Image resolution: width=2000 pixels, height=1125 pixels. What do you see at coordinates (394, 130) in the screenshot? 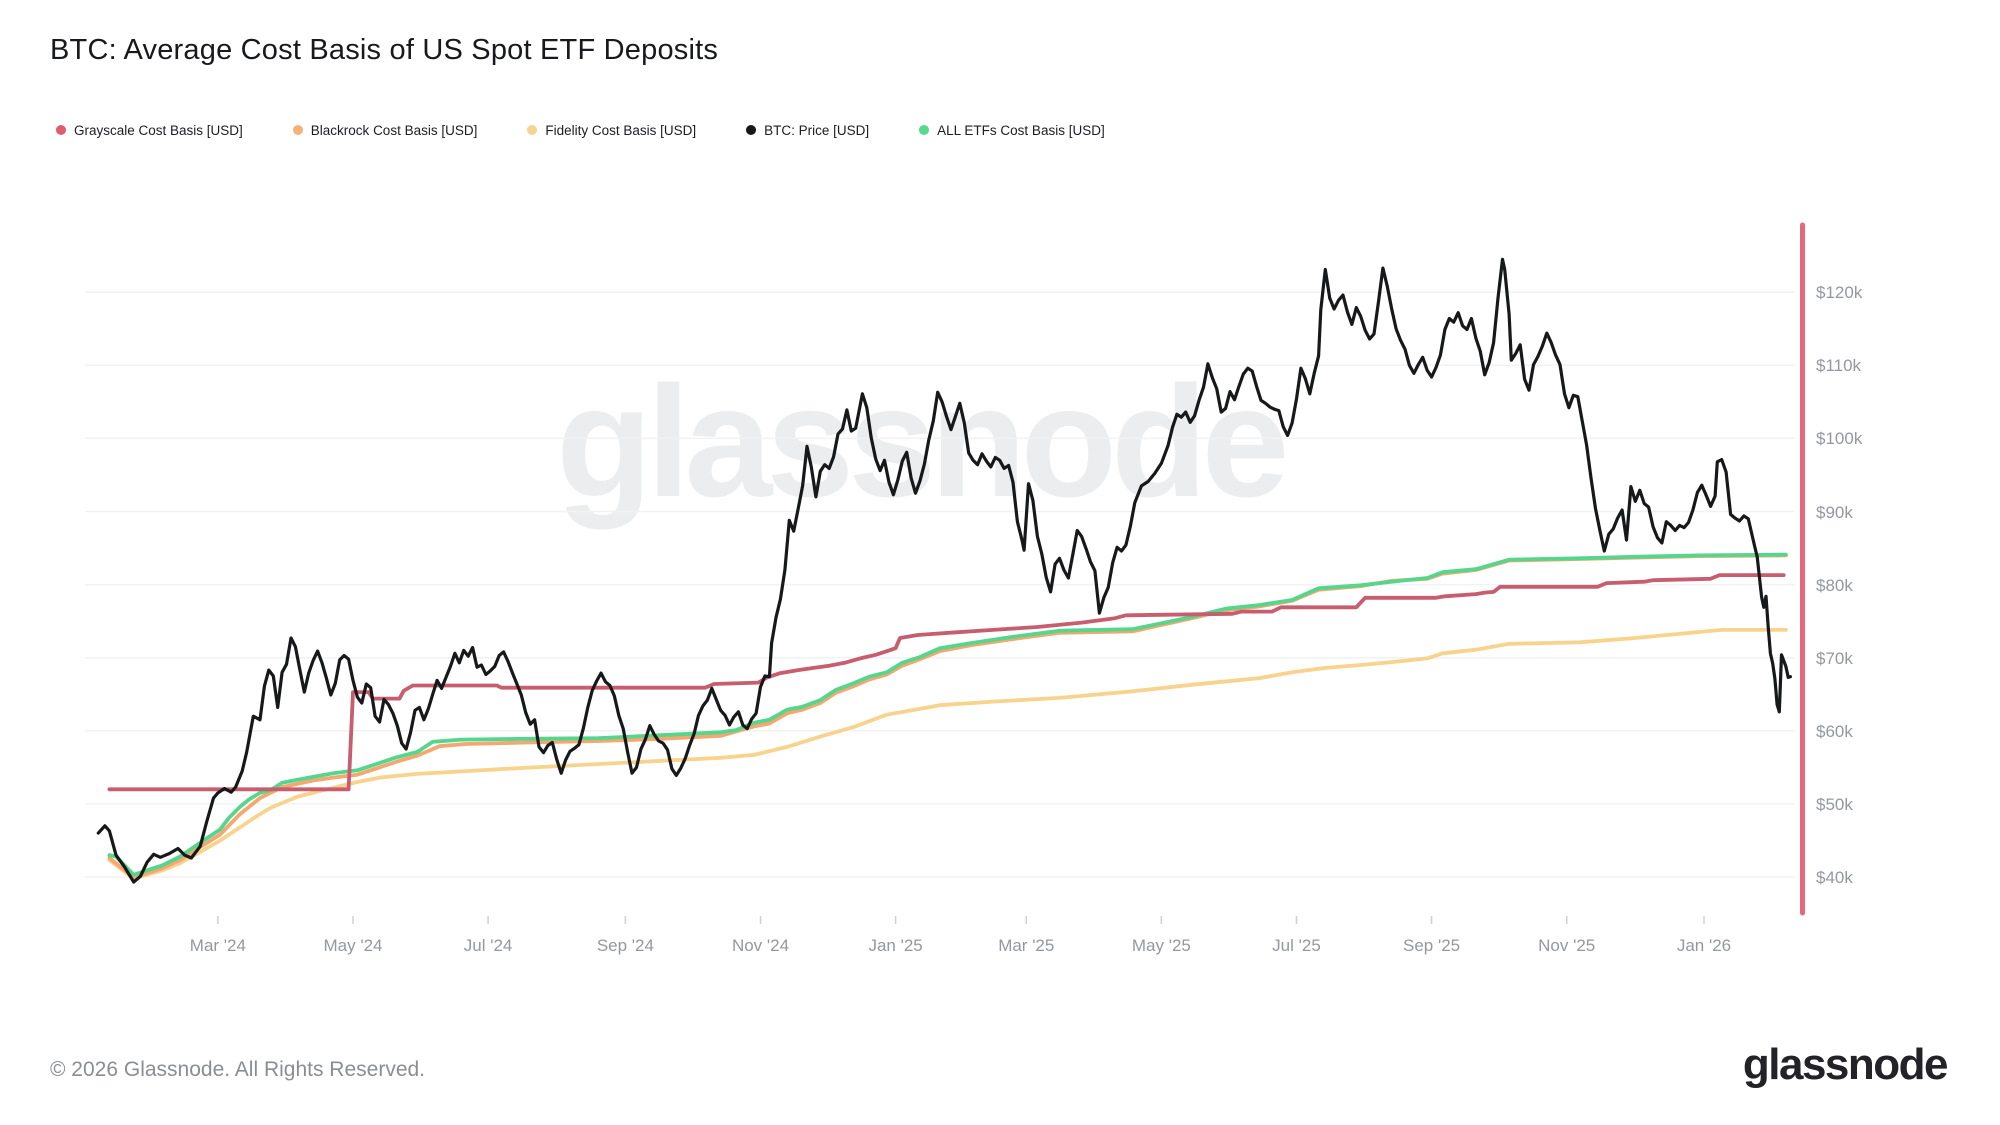
I see `legend-label-blackrock: Blackrock Cost Basis [USD]` at bounding box center [394, 130].